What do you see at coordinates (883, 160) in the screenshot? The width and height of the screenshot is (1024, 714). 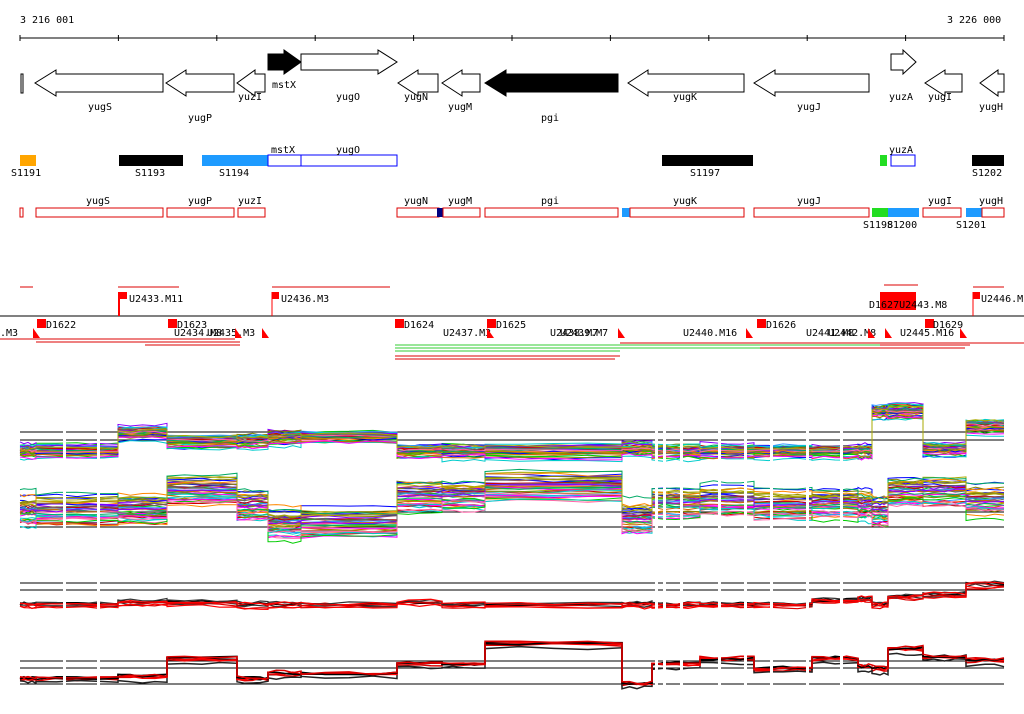 I see `segment-green` at bounding box center [883, 160].